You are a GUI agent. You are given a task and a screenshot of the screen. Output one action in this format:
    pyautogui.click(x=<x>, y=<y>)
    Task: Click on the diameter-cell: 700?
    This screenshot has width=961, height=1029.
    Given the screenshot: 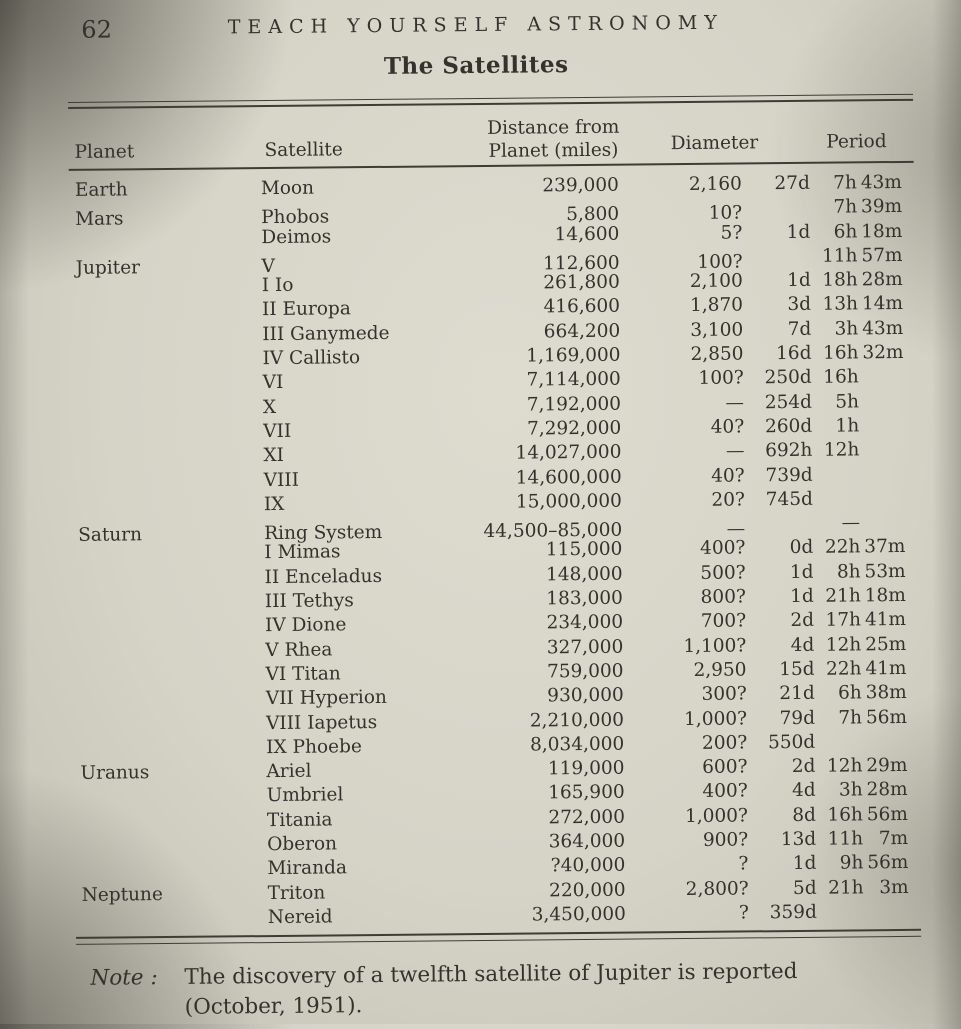 What is the action you would take?
    pyautogui.click(x=723, y=621)
    